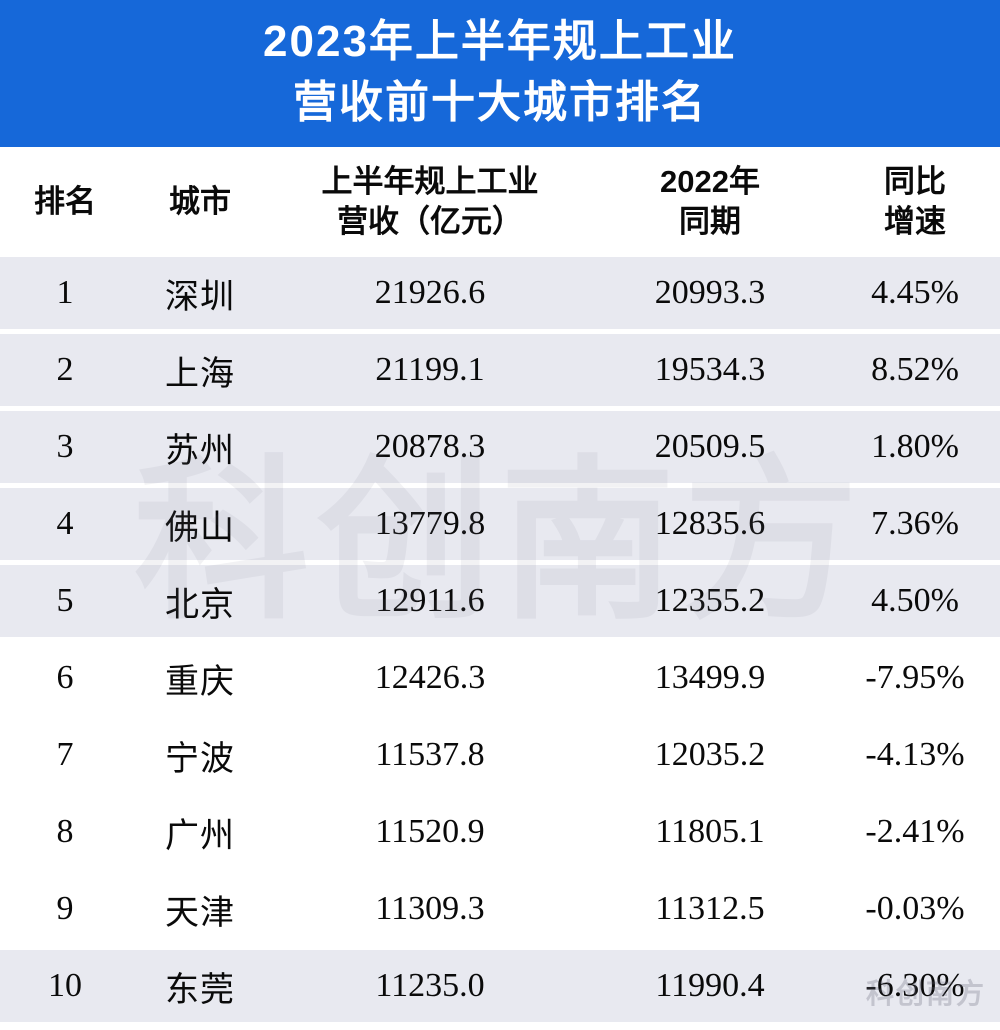 This screenshot has height=1030, width=1000. I want to click on city-cell: 重庆, so click(200, 682).